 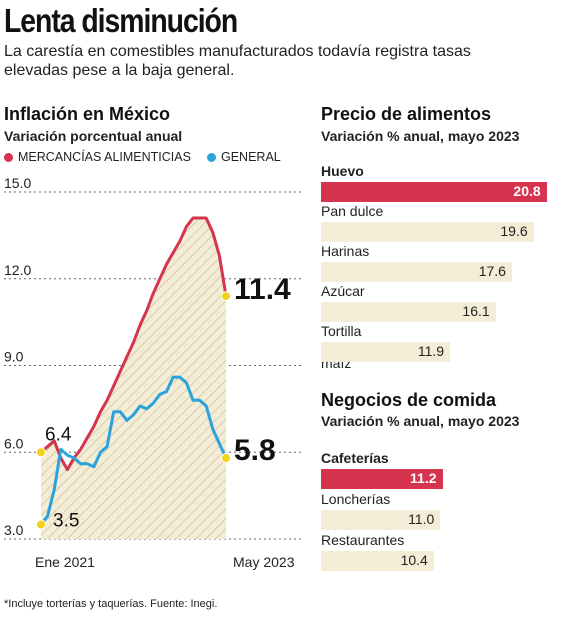 I want to click on bar-value-label: 20.8, so click(x=527, y=191).